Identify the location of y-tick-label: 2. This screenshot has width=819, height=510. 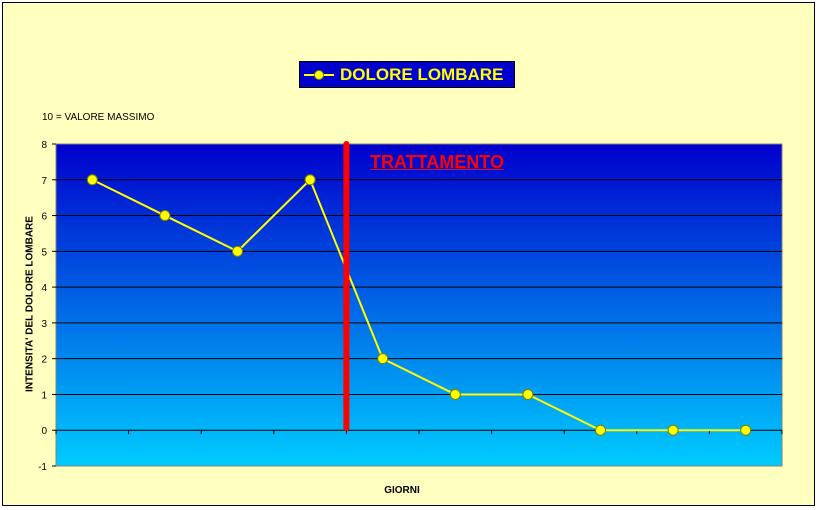
(44, 360).